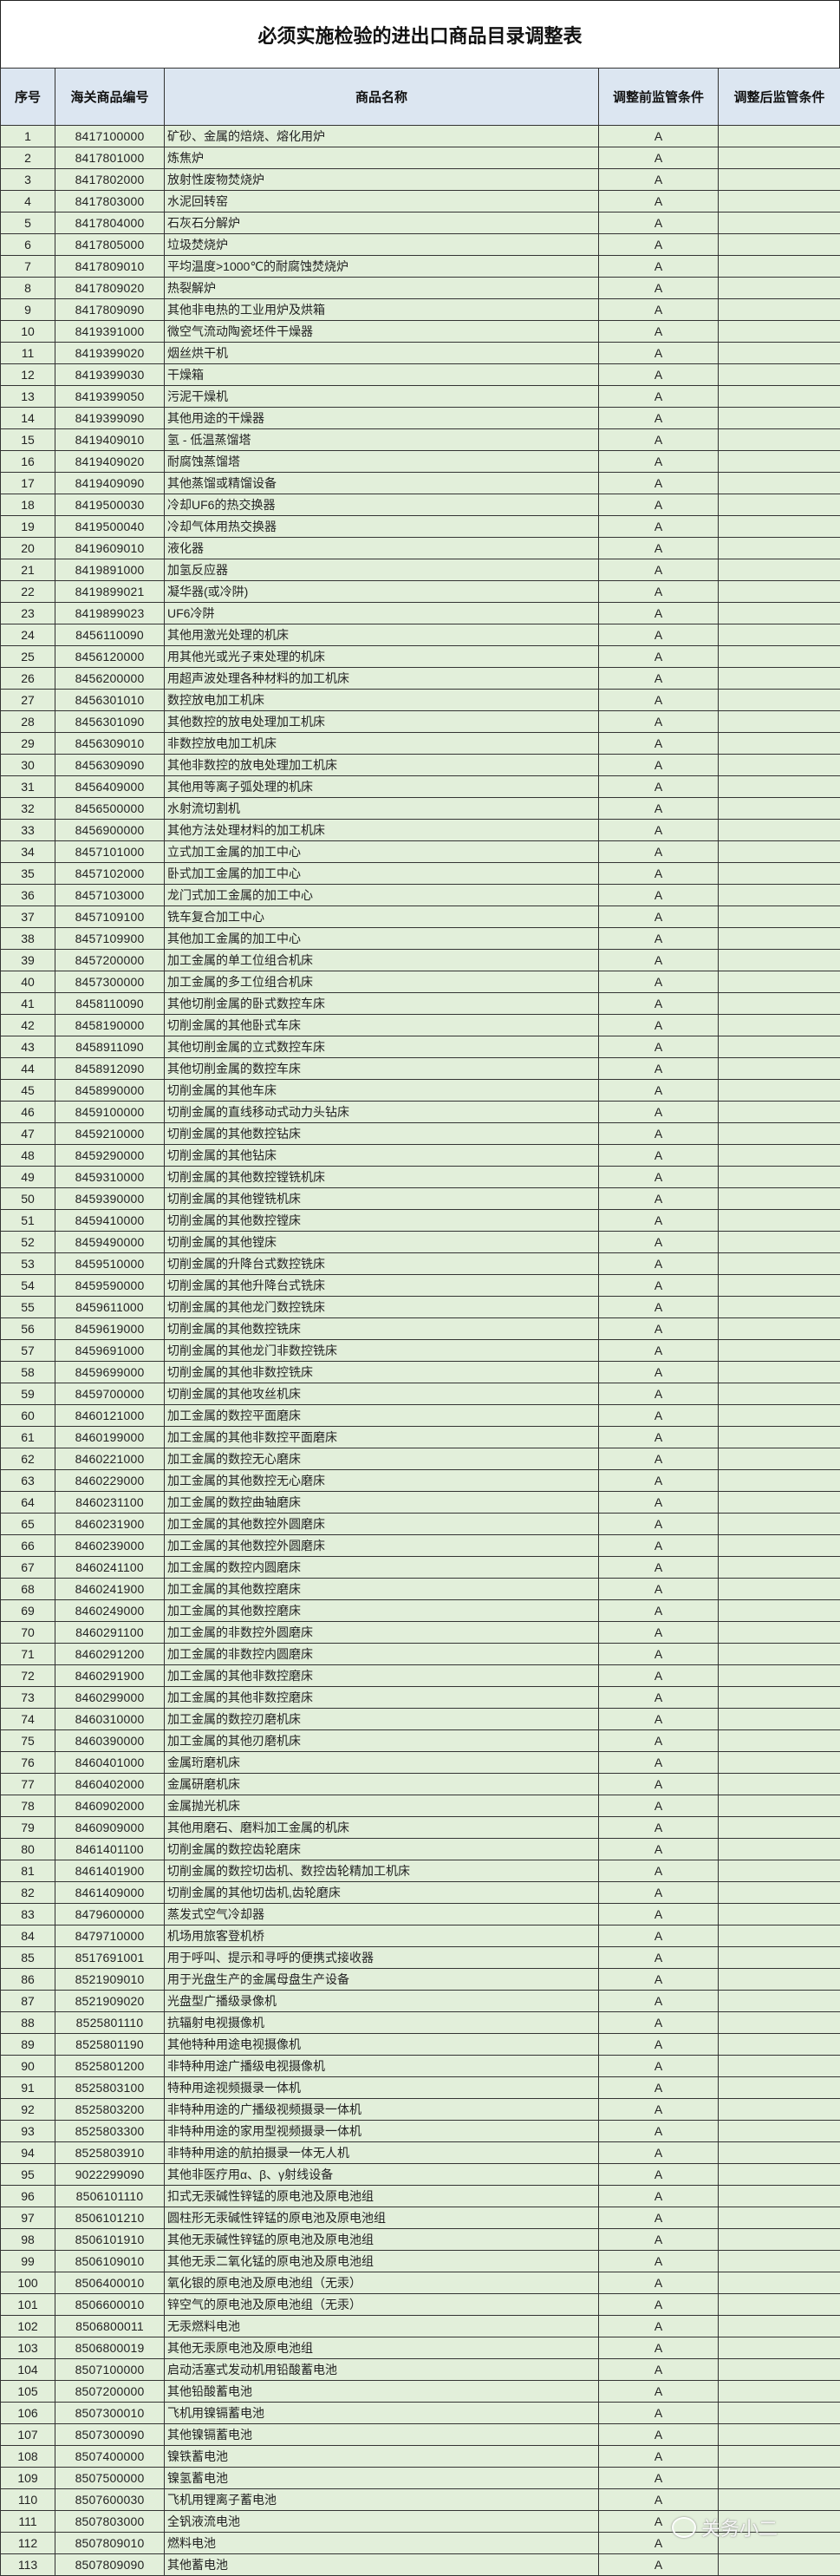 The height and width of the screenshot is (2576, 840). I want to click on page-title: 必须实施检验的进出口商品目录调整表, so click(420, 34).